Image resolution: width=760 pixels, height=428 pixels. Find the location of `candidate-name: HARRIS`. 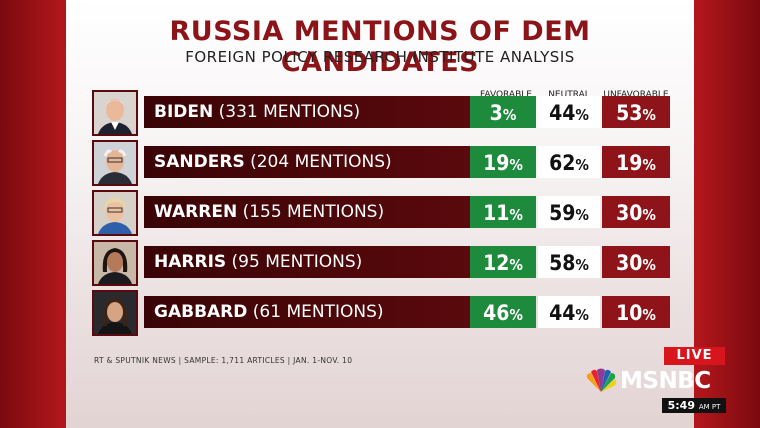

candidate-name: HARRIS is located at coordinates (190, 262).